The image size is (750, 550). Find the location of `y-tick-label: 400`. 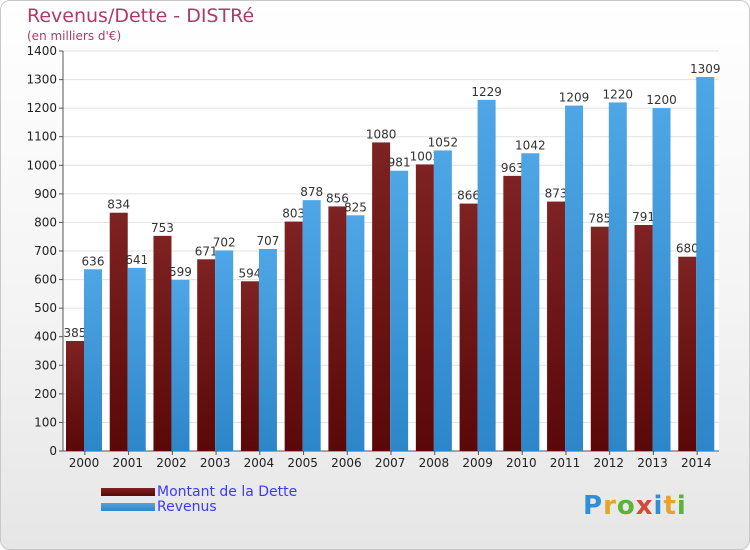

y-tick-label: 400 is located at coordinates (45, 337).